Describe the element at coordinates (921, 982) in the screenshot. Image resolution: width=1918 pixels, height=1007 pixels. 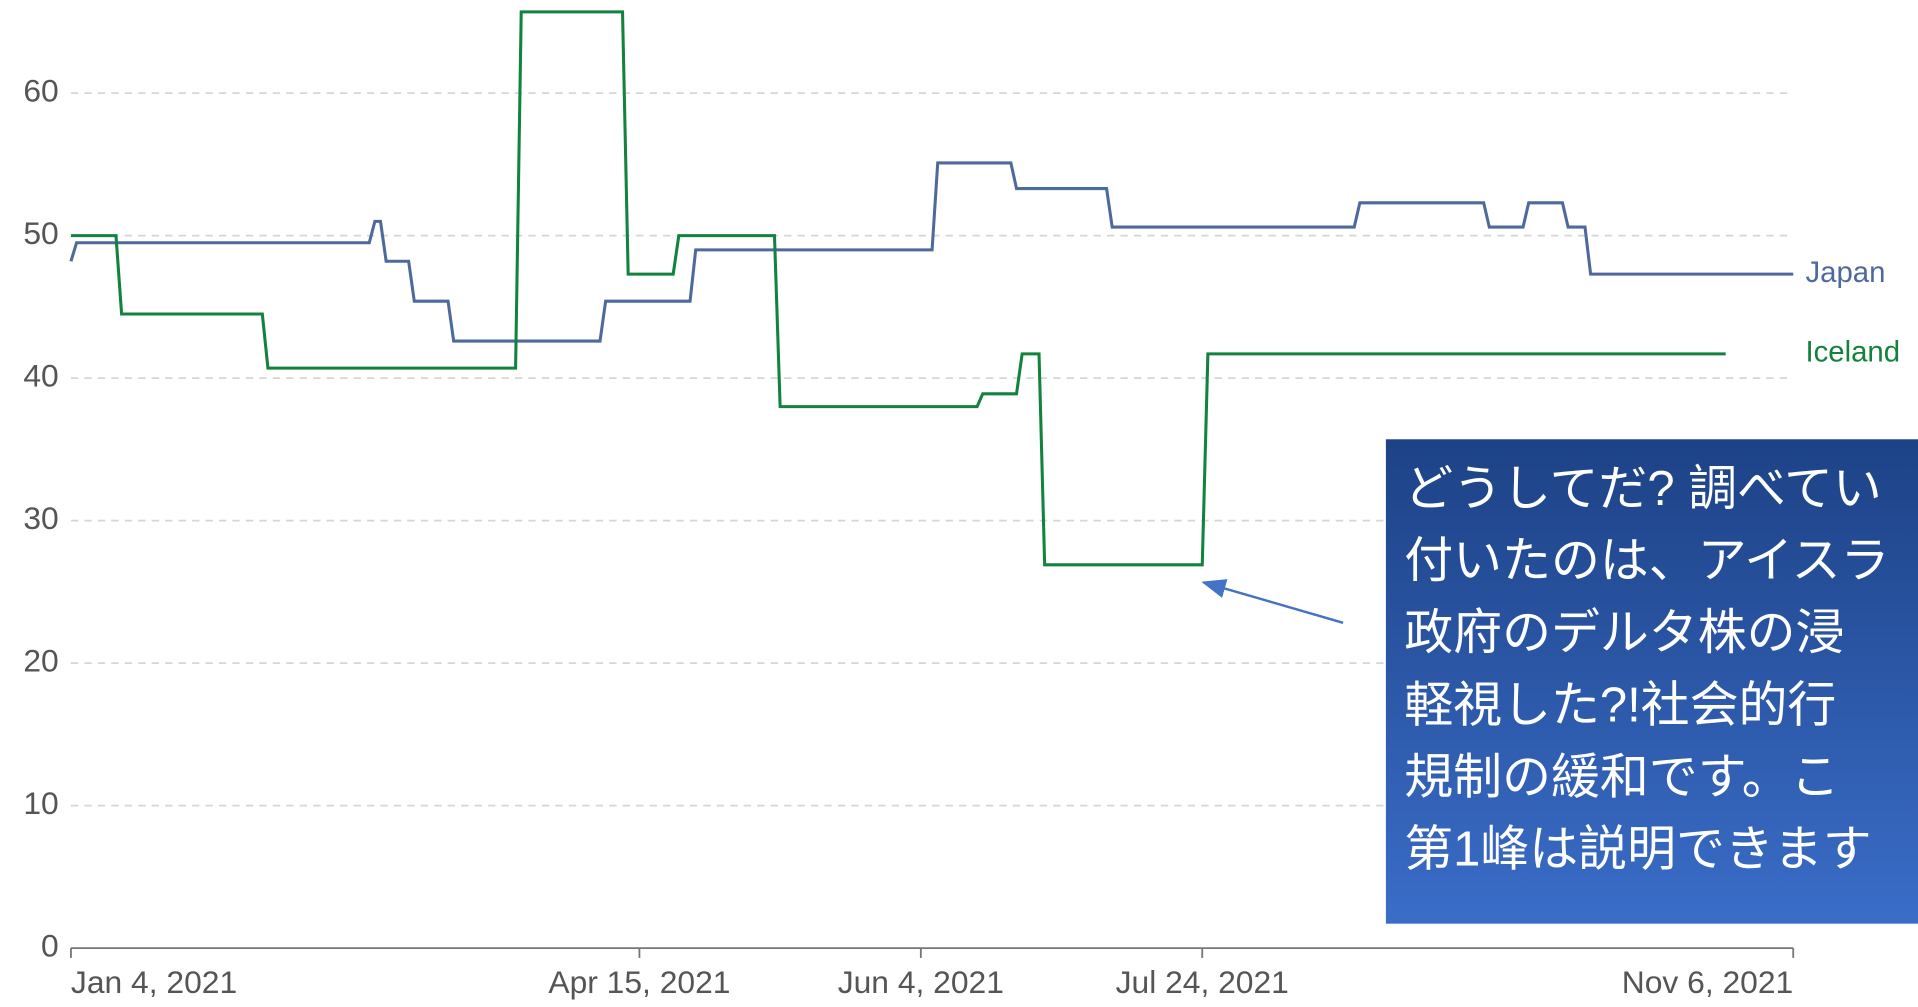
I see `x-tick-label: Jun 4, 2021` at that location.